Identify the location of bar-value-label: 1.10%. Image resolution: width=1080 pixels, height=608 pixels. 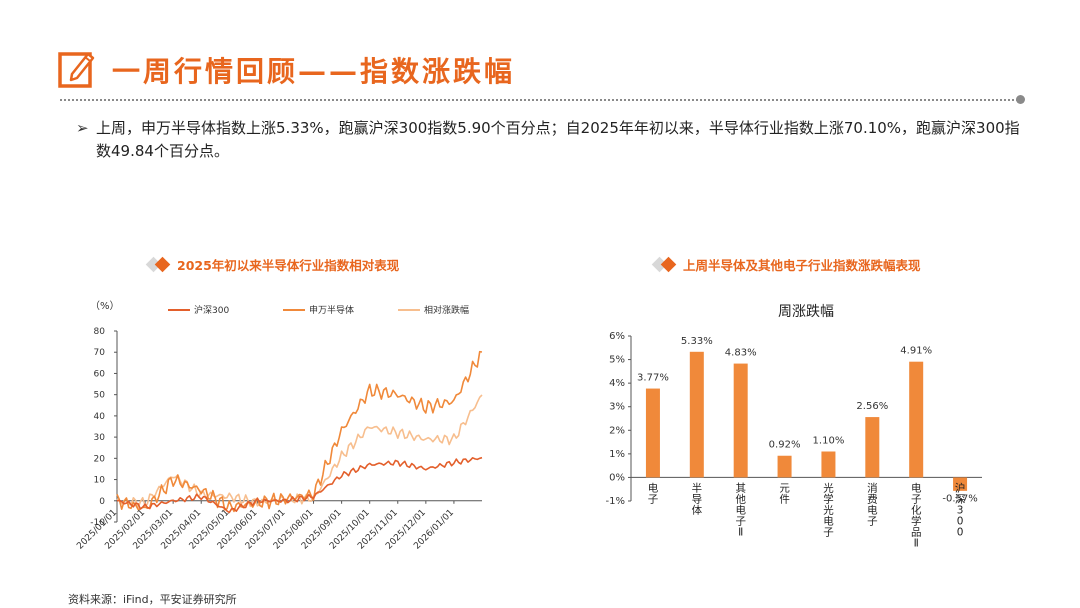
(829, 441).